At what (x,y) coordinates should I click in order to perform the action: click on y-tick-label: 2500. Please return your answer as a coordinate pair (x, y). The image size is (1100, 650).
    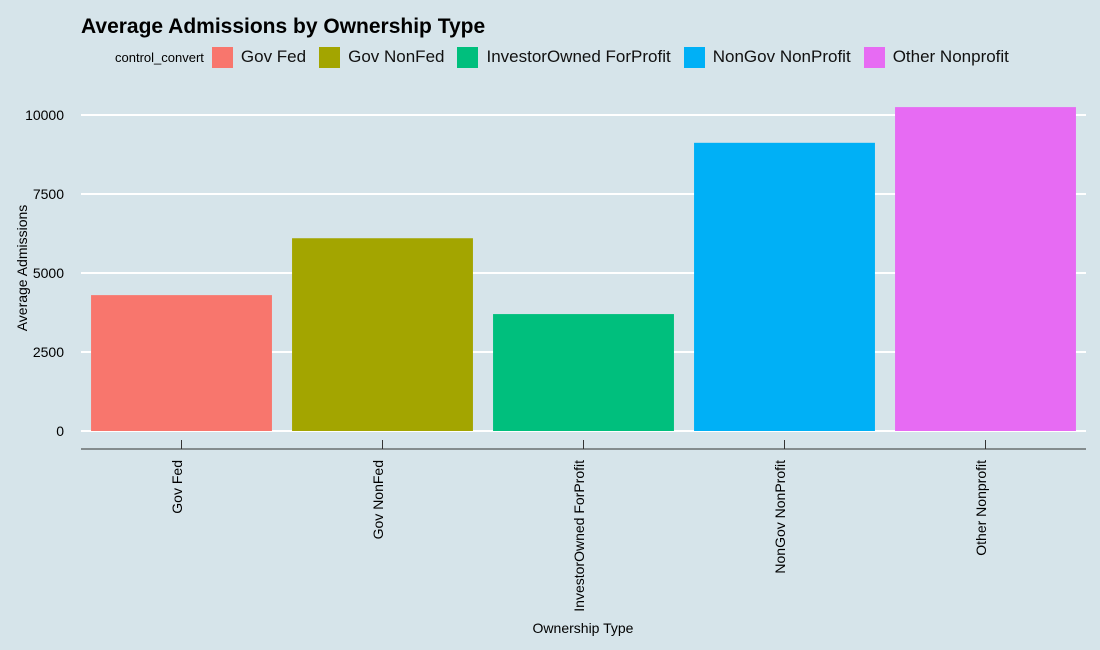
    Looking at the image, I should click on (48, 352).